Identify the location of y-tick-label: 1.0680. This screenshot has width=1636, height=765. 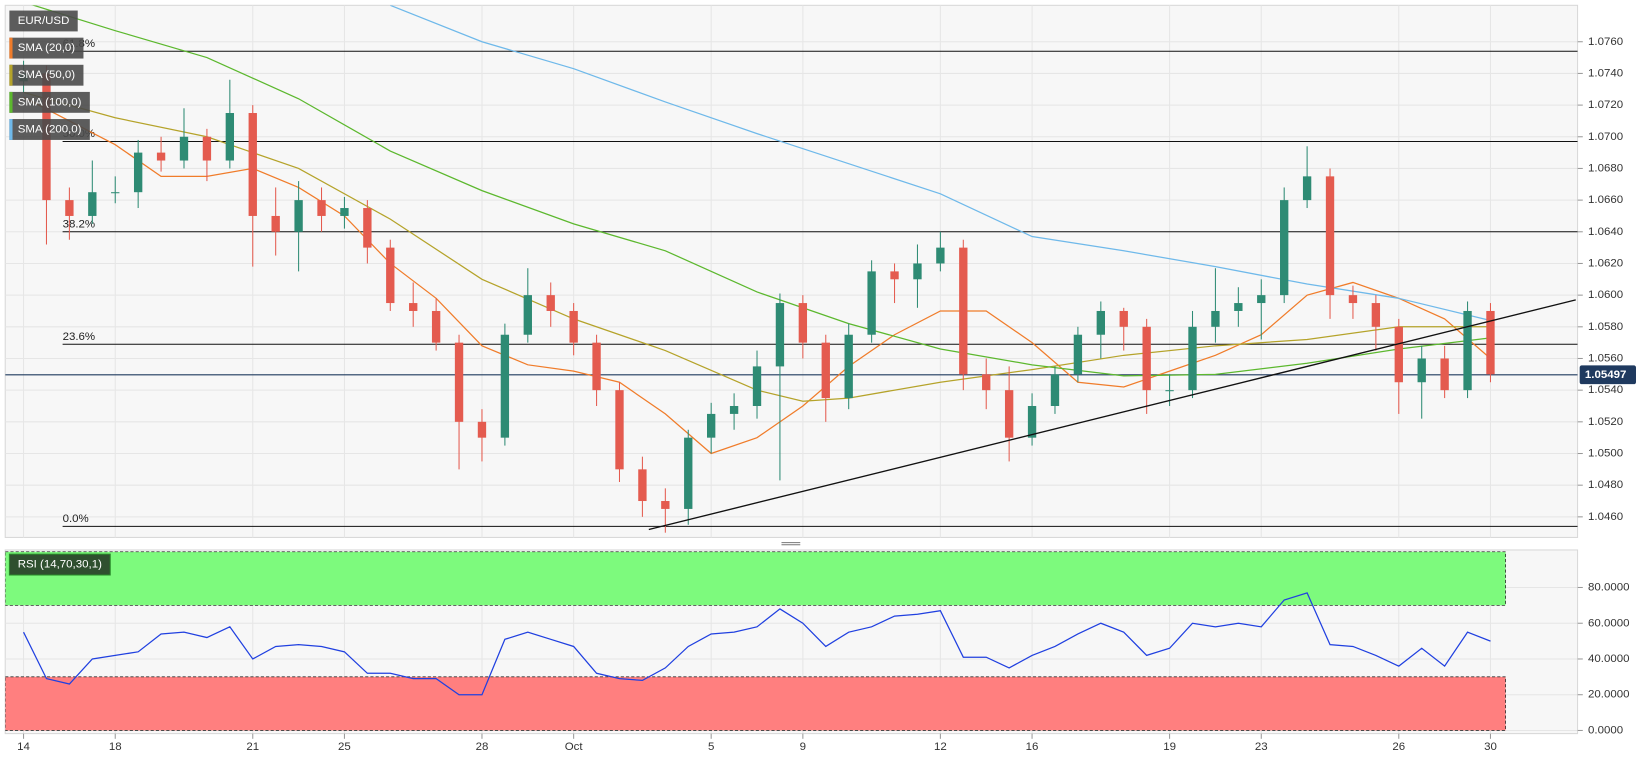
(1605, 168).